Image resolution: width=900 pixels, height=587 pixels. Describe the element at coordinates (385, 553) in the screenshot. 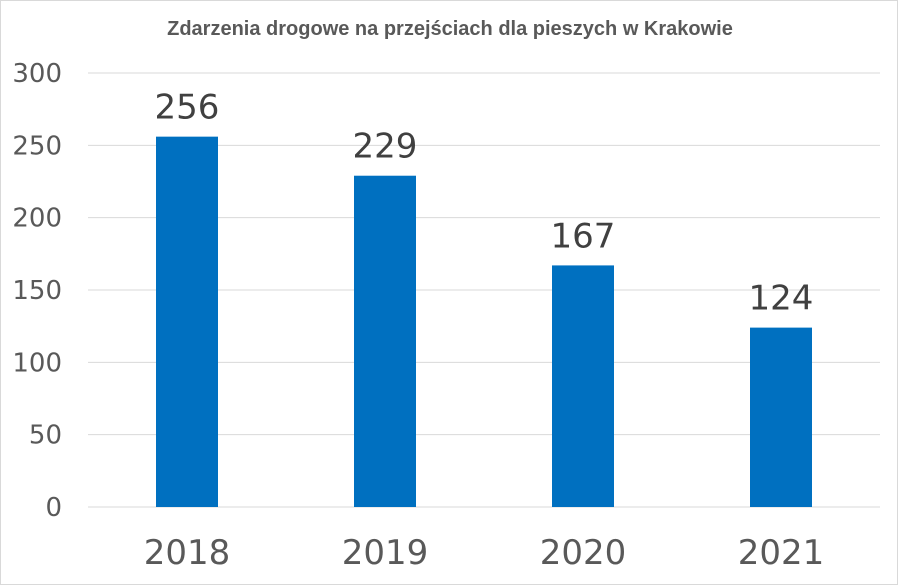

I see `x-tick-label: 2019` at that location.